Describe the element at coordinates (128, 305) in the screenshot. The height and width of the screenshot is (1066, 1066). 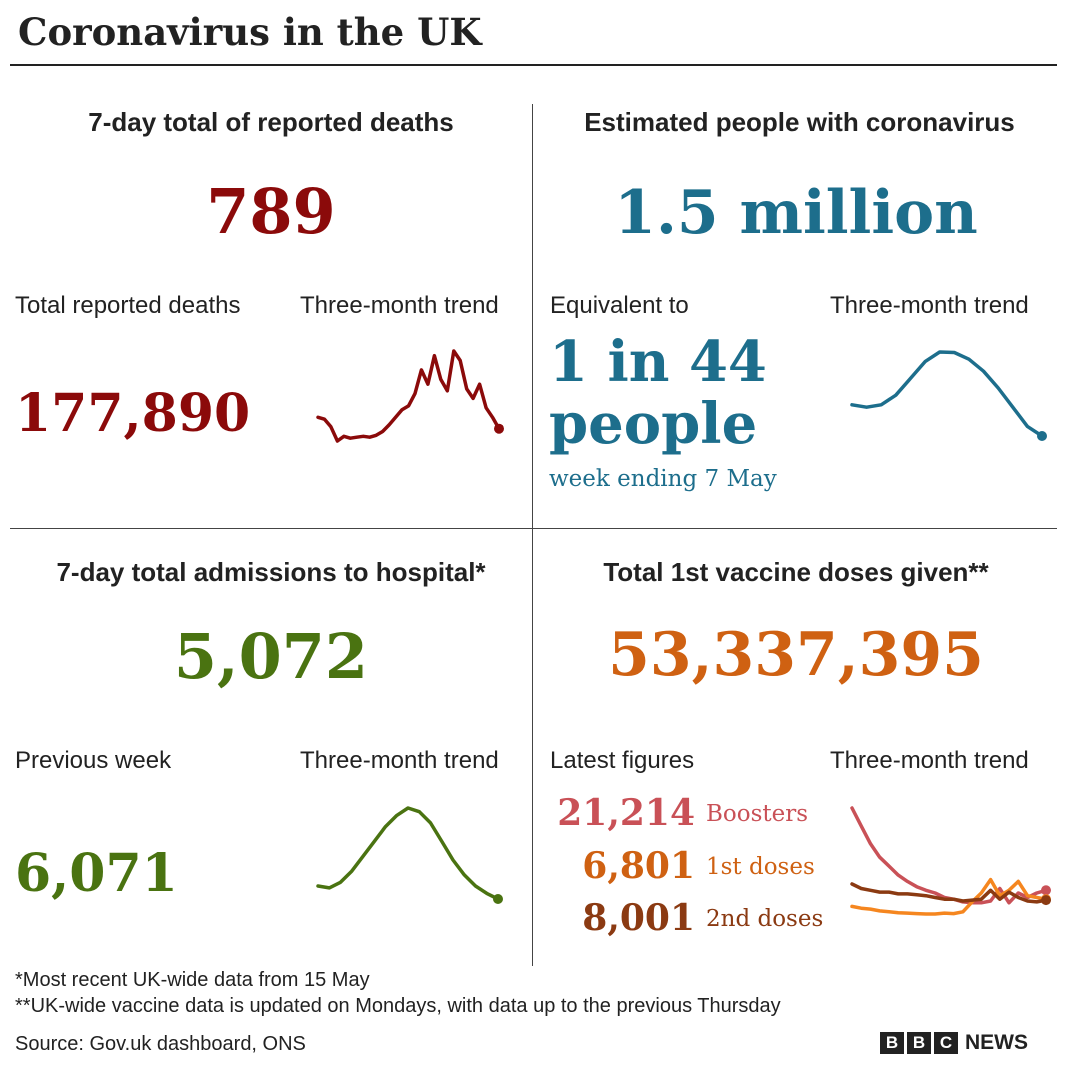
I see `deaths-total-label: Total reported deaths` at that location.